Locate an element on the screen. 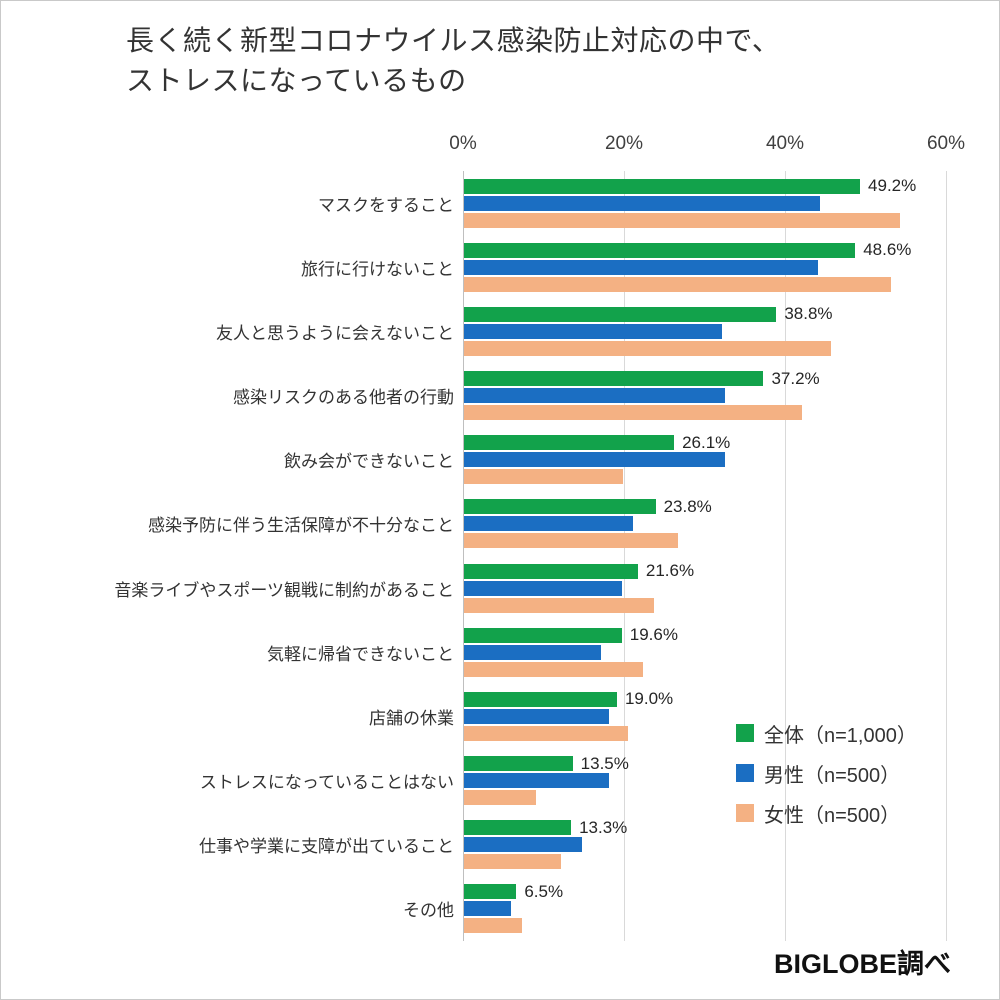 This screenshot has height=1000, width=1000. x-tick-label: 0% is located at coordinates (463, 143).